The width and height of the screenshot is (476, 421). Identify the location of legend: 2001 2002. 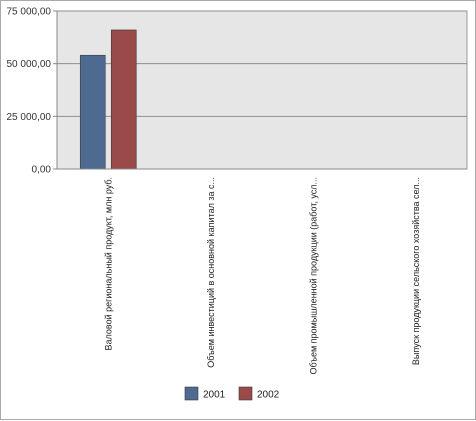
(232, 393).